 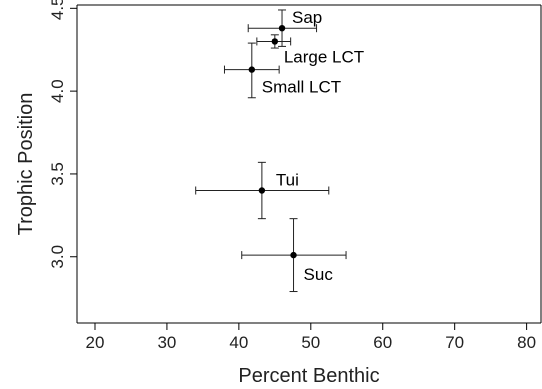 What do you see at coordinates (238, 342) in the screenshot?
I see `x-tick-label: 40` at bounding box center [238, 342].